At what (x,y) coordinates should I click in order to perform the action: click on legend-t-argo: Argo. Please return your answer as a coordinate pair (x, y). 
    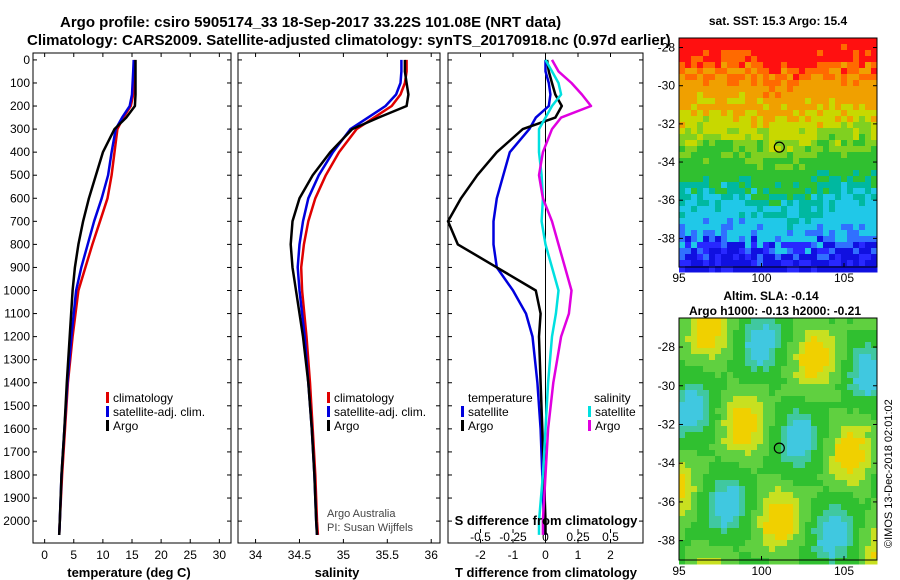
    Looking at the image, I should click on (481, 426).